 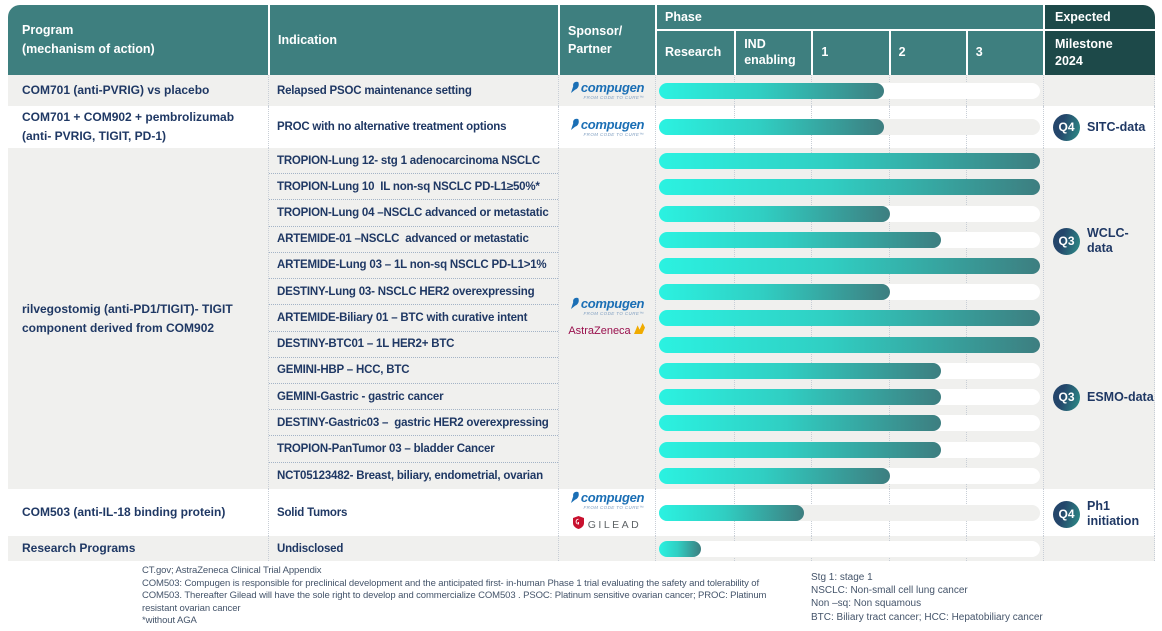 I want to click on milestone-badge: Q4 SITC-data, so click(x=1099, y=127).